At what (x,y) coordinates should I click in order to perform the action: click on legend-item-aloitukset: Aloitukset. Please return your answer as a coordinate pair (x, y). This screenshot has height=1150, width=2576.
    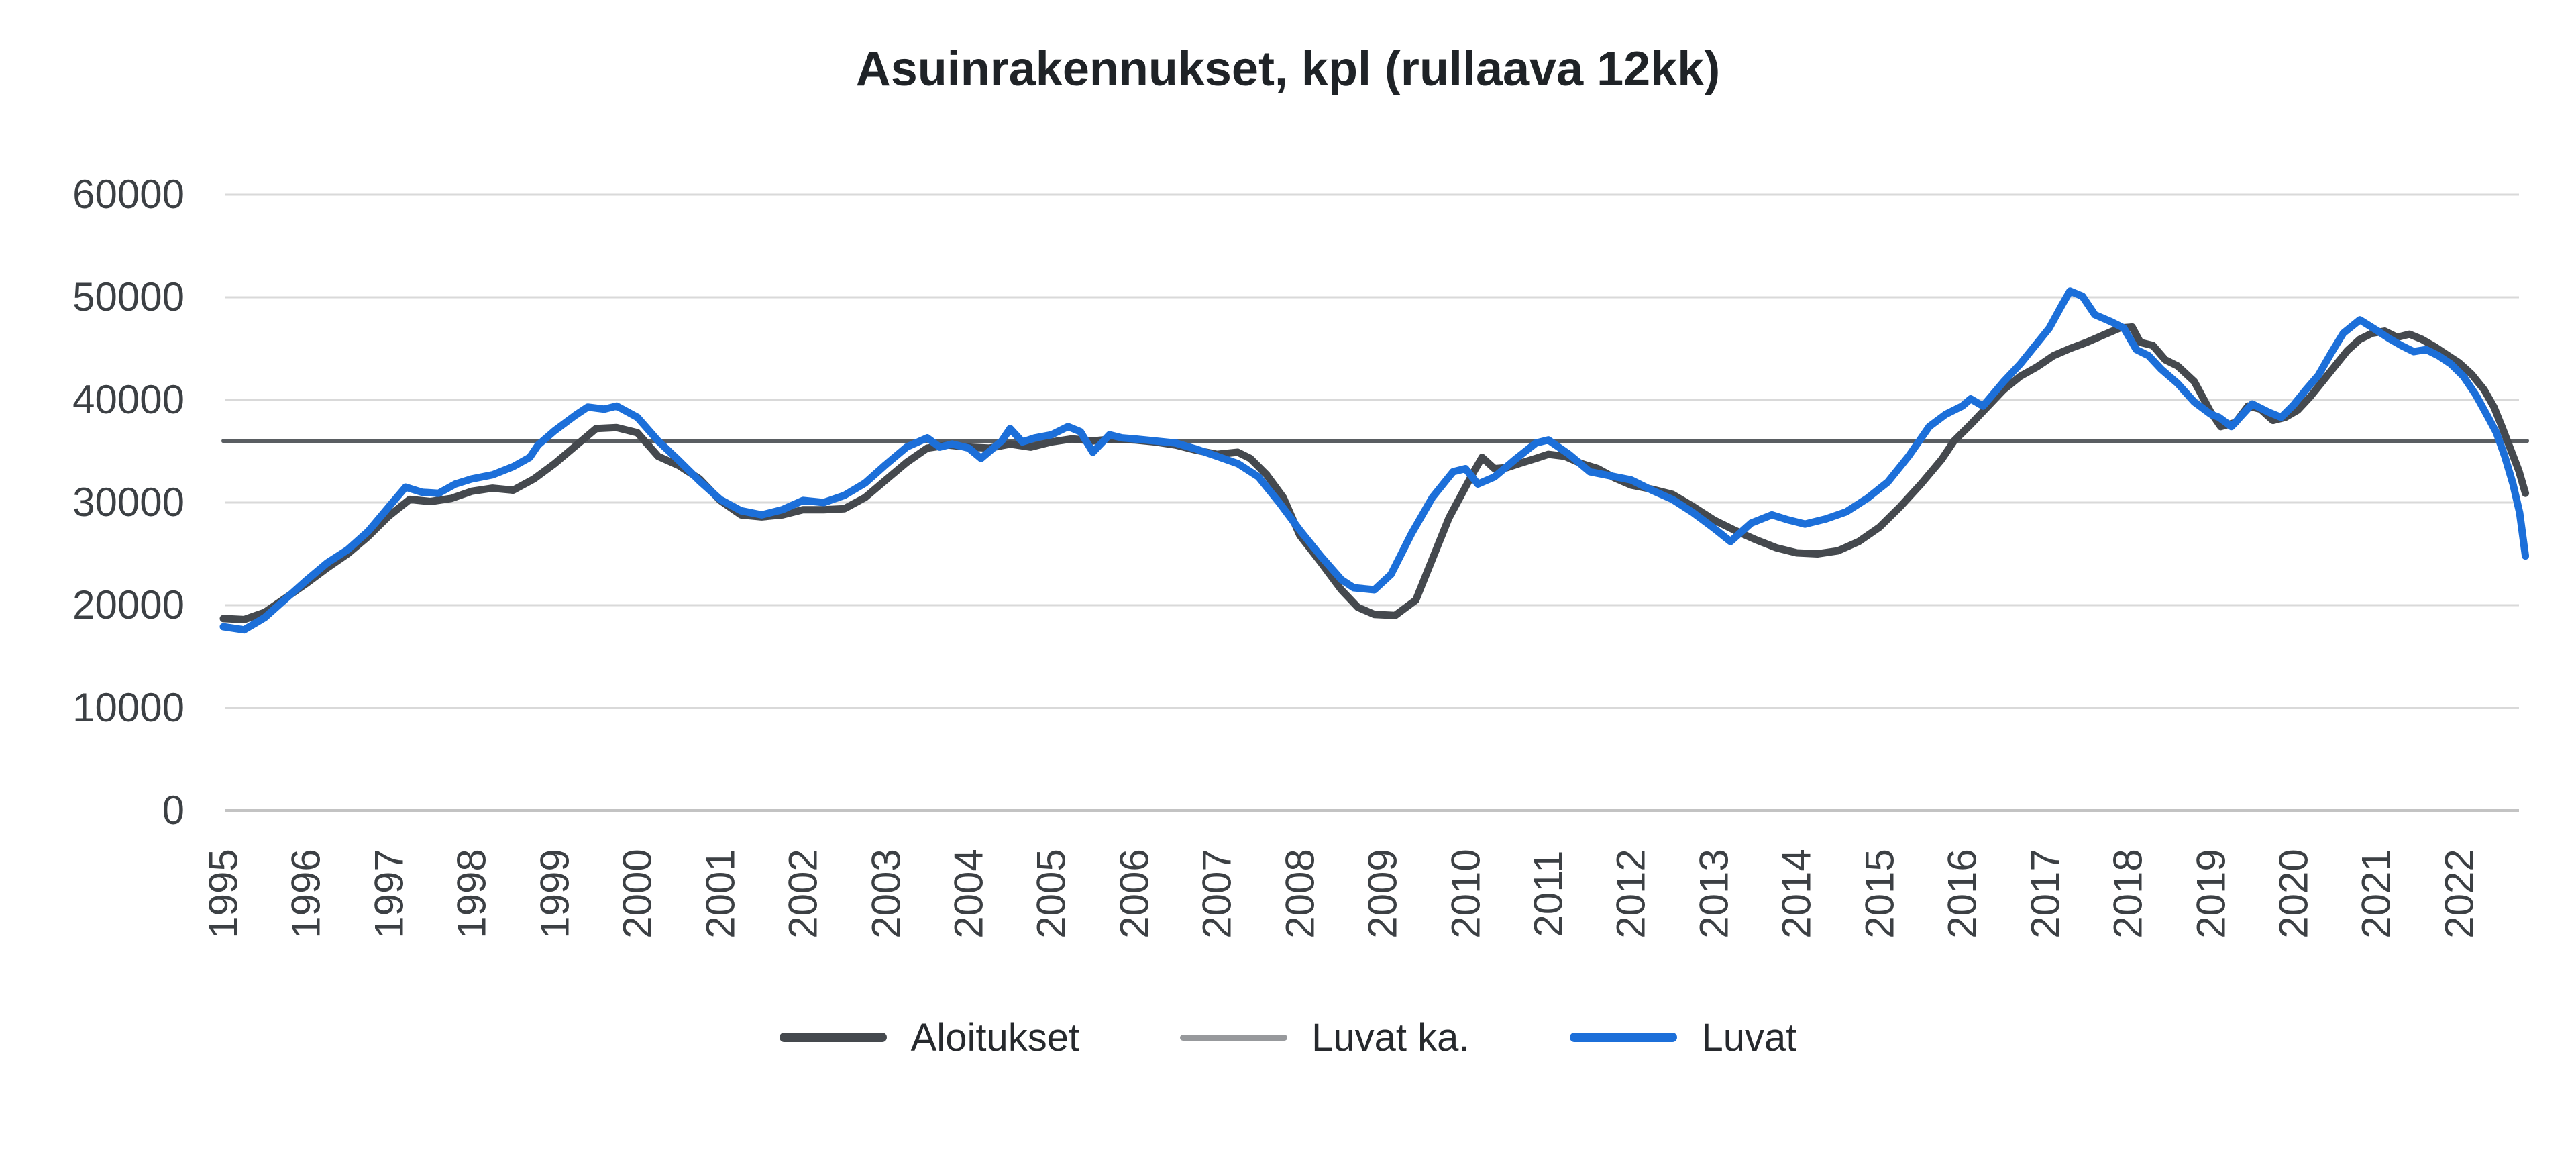
    Looking at the image, I should click on (929, 1037).